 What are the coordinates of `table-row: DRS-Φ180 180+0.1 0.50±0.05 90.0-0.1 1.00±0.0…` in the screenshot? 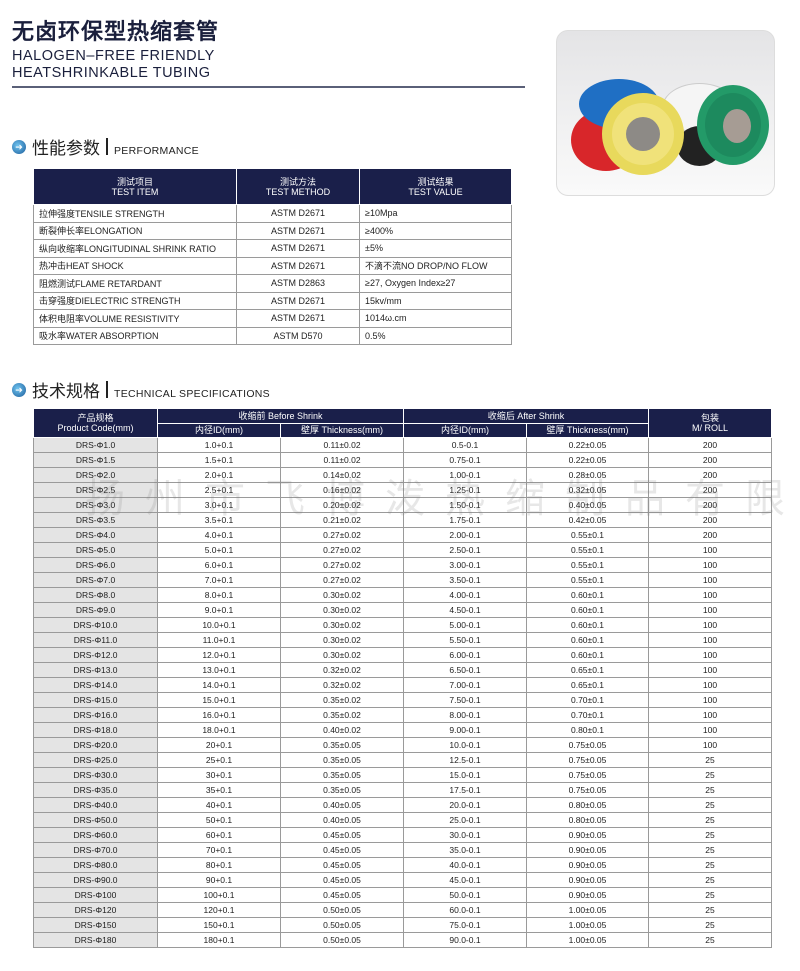 It's located at (402, 940).